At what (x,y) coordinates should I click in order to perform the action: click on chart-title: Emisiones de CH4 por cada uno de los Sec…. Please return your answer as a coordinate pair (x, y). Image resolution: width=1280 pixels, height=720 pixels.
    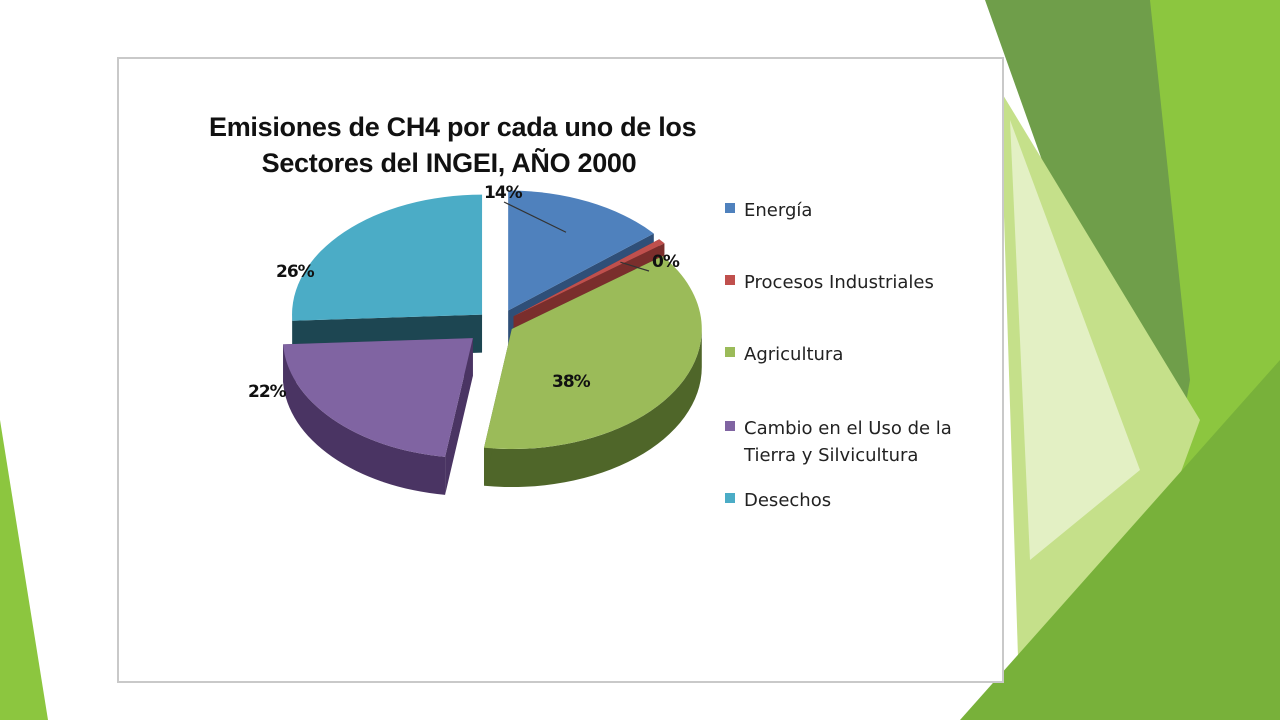
    Looking at the image, I should click on (453, 145).